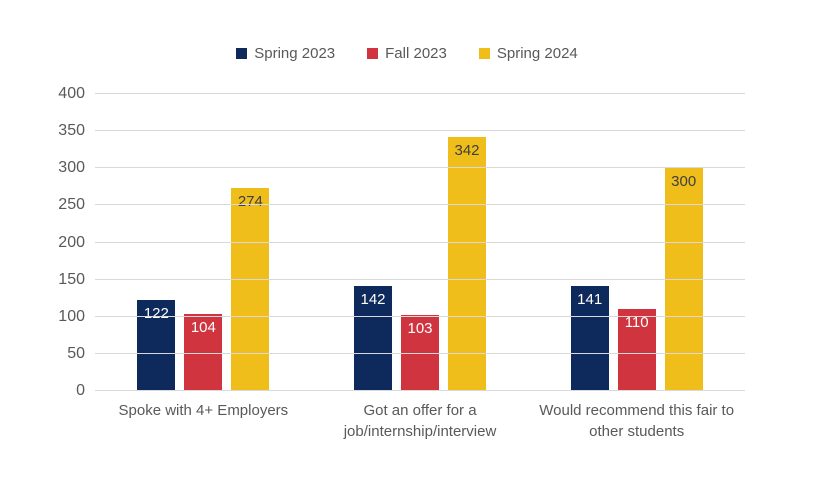 This screenshot has width=814, height=485. I want to click on legend-label: Spring 2023, so click(295, 53).